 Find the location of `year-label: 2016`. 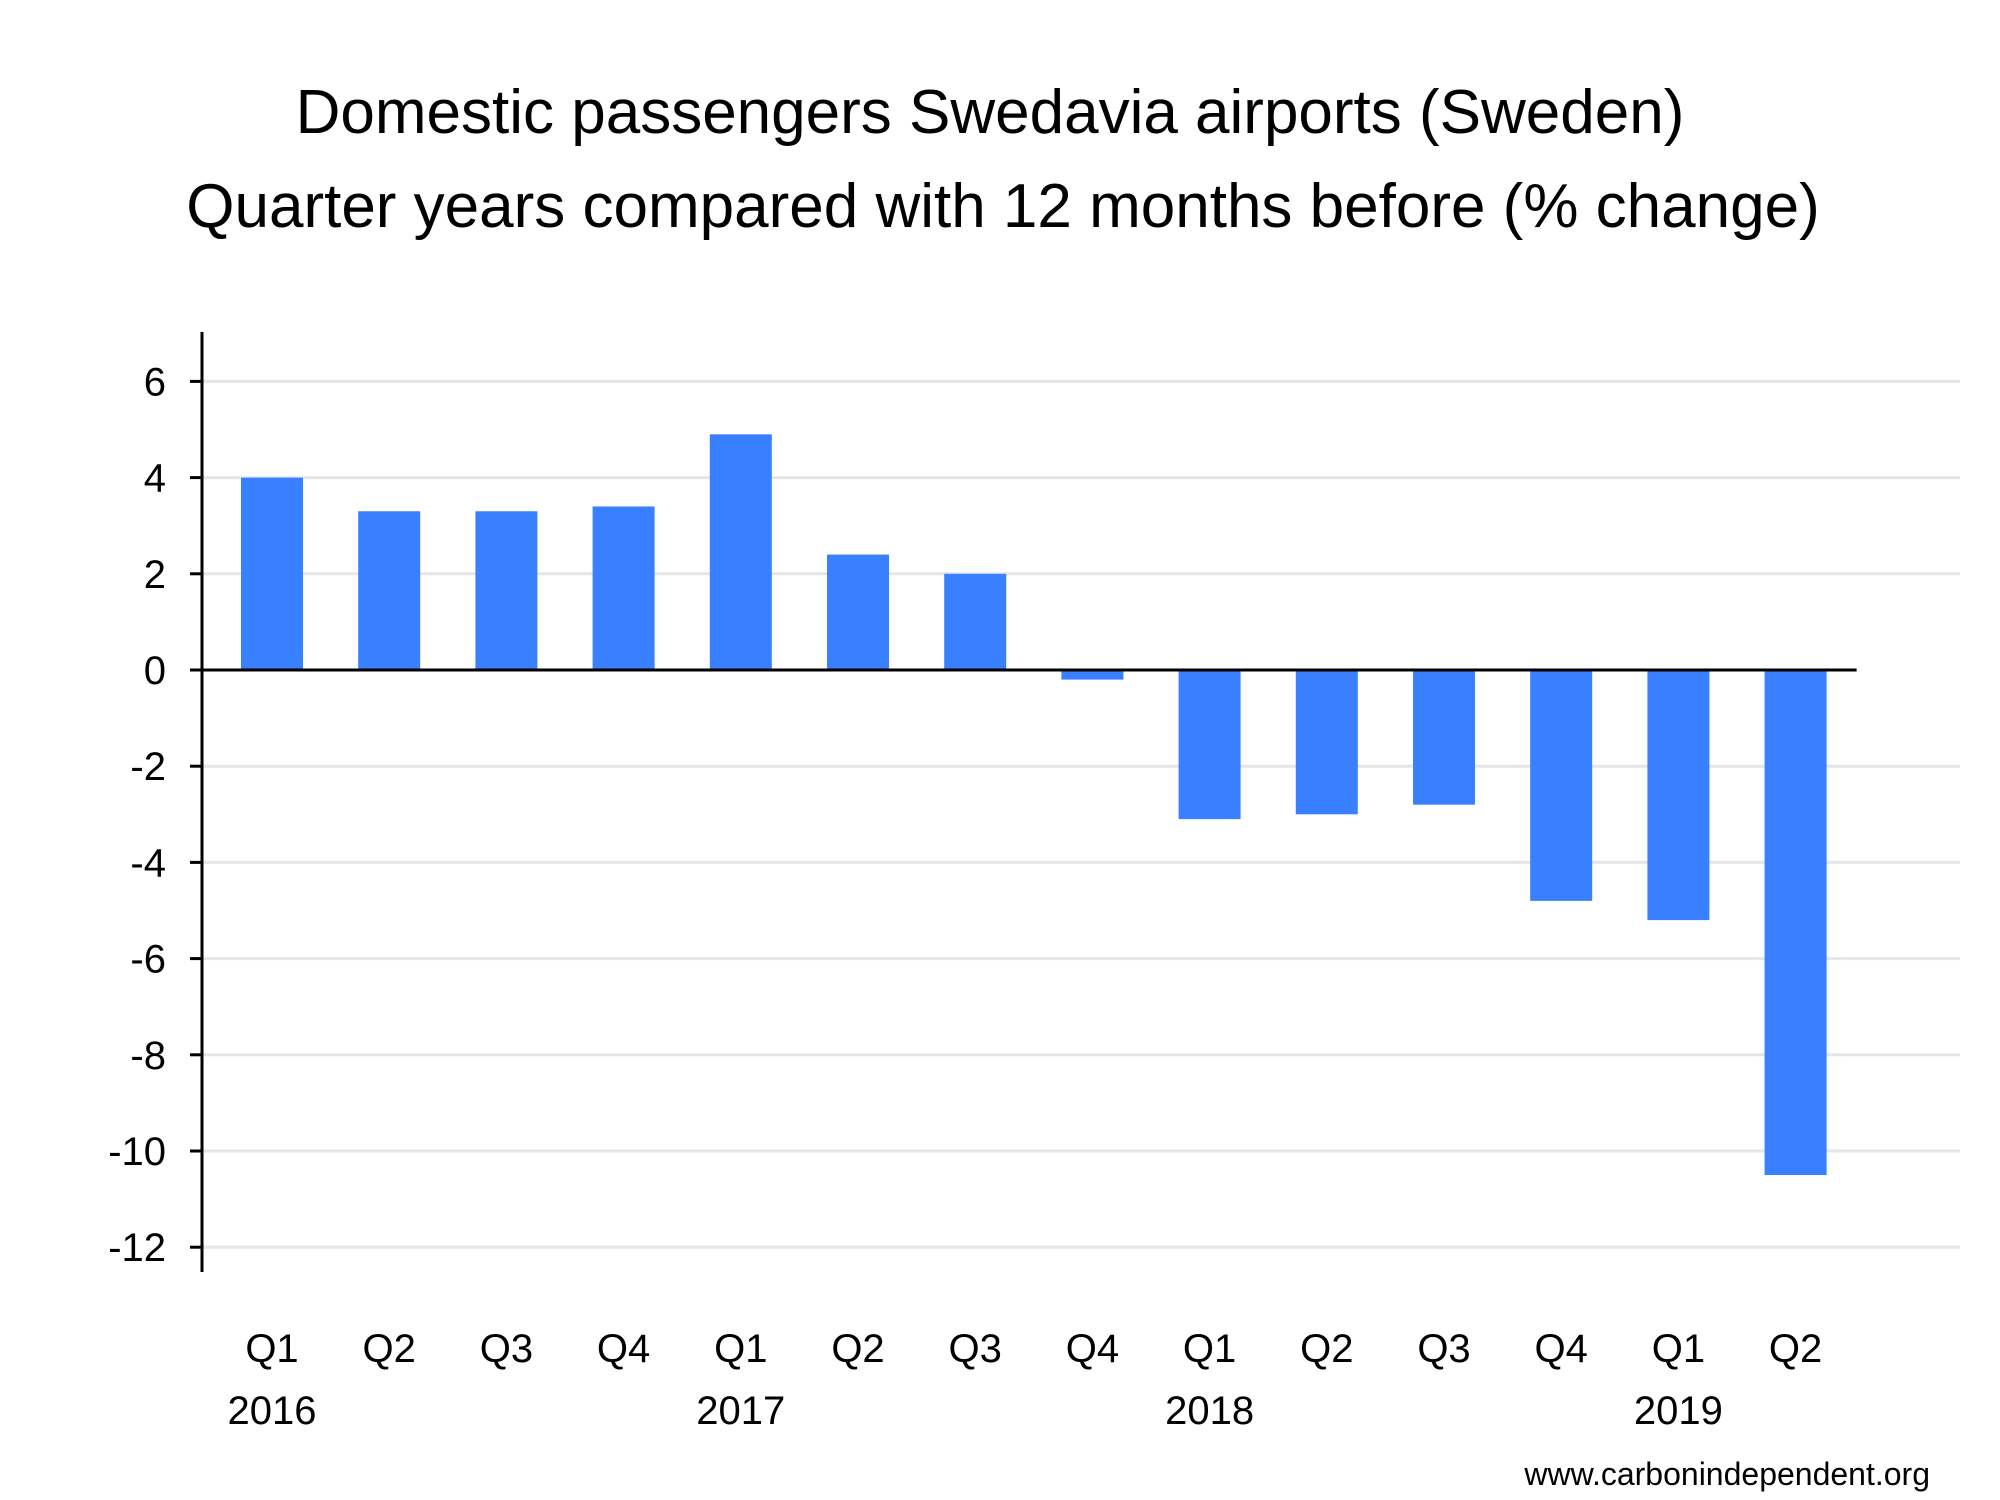

year-label: 2016 is located at coordinates (272, 1411).